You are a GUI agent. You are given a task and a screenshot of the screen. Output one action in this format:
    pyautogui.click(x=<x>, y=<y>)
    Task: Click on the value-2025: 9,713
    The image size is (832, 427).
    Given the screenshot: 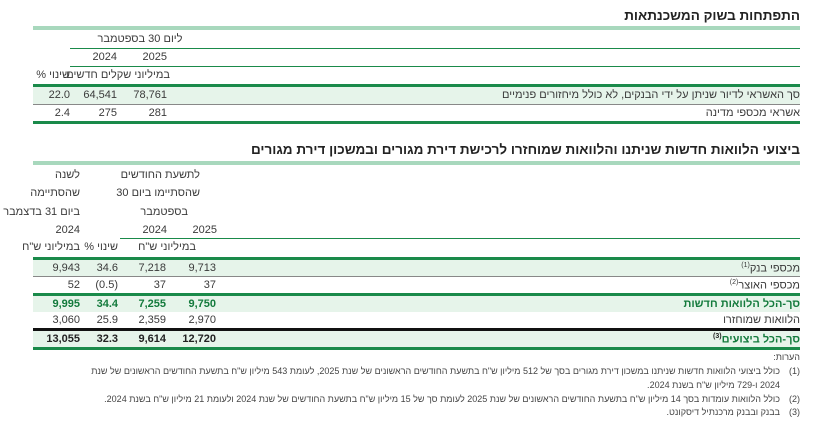 What is the action you would take?
    pyautogui.click(x=202, y=268)
    